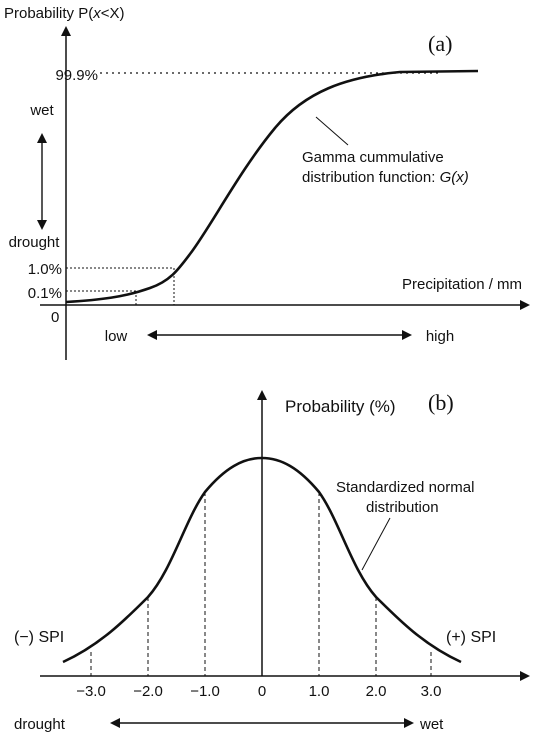 Image resolution: width=550 pixels, height=737 pixels. Describe the element at coordinates (262, 691) in the screenshot. I see `x-tick-zero: 0` at that location.